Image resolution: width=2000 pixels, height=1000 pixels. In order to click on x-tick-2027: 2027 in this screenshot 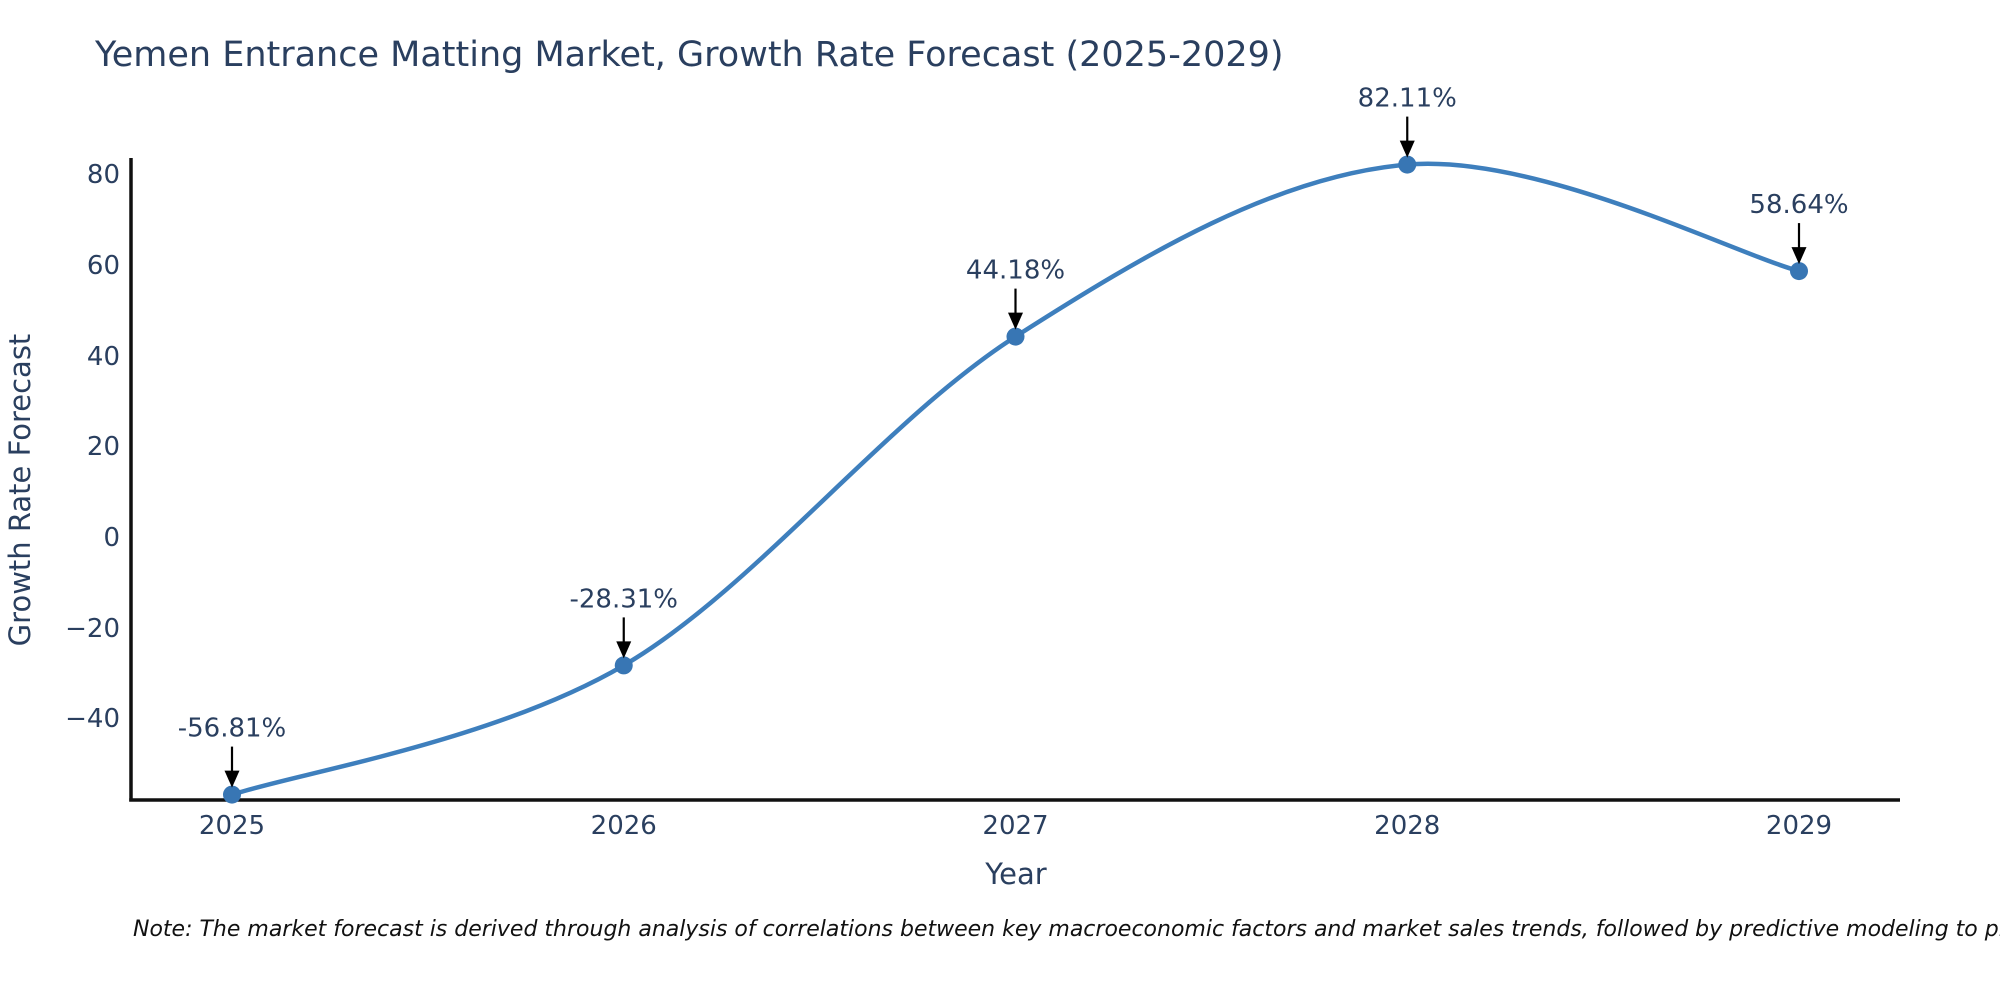, I will do `click(1015, 826)`.